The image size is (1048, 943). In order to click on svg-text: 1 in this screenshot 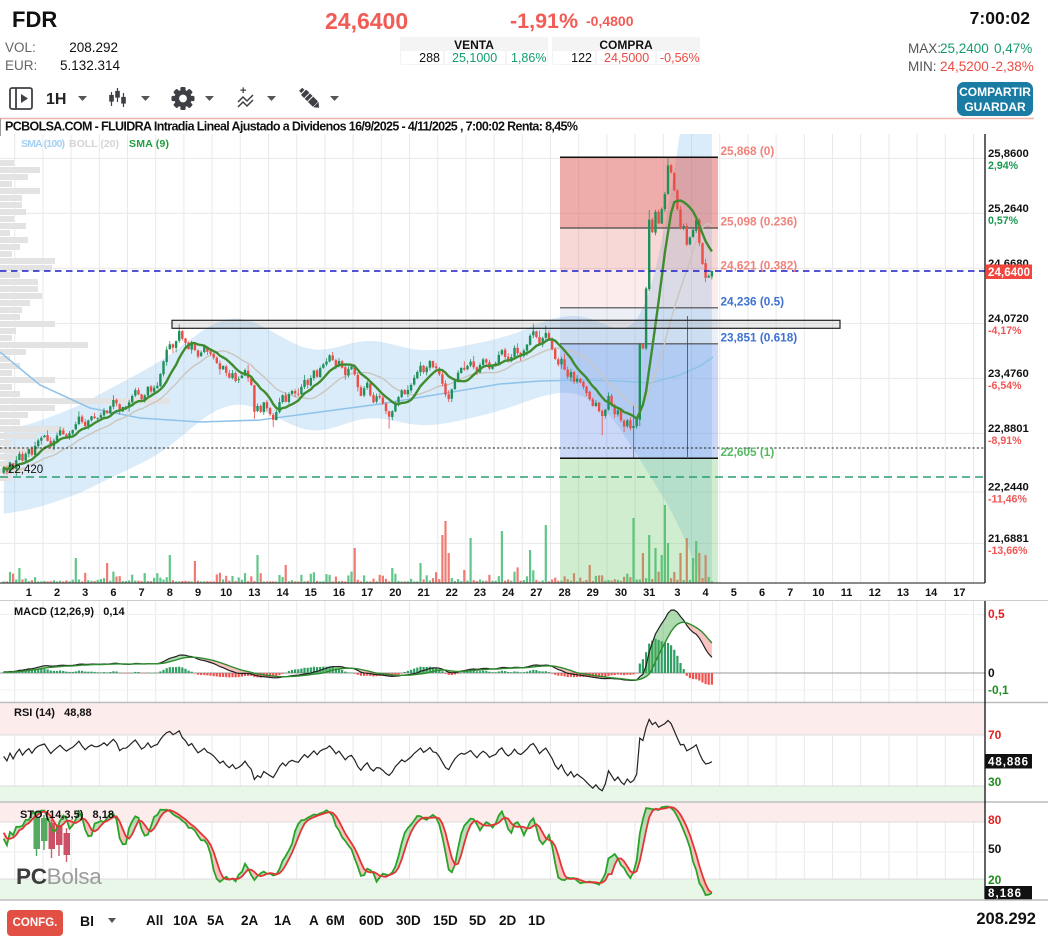, I will do `click(29, 593)`.